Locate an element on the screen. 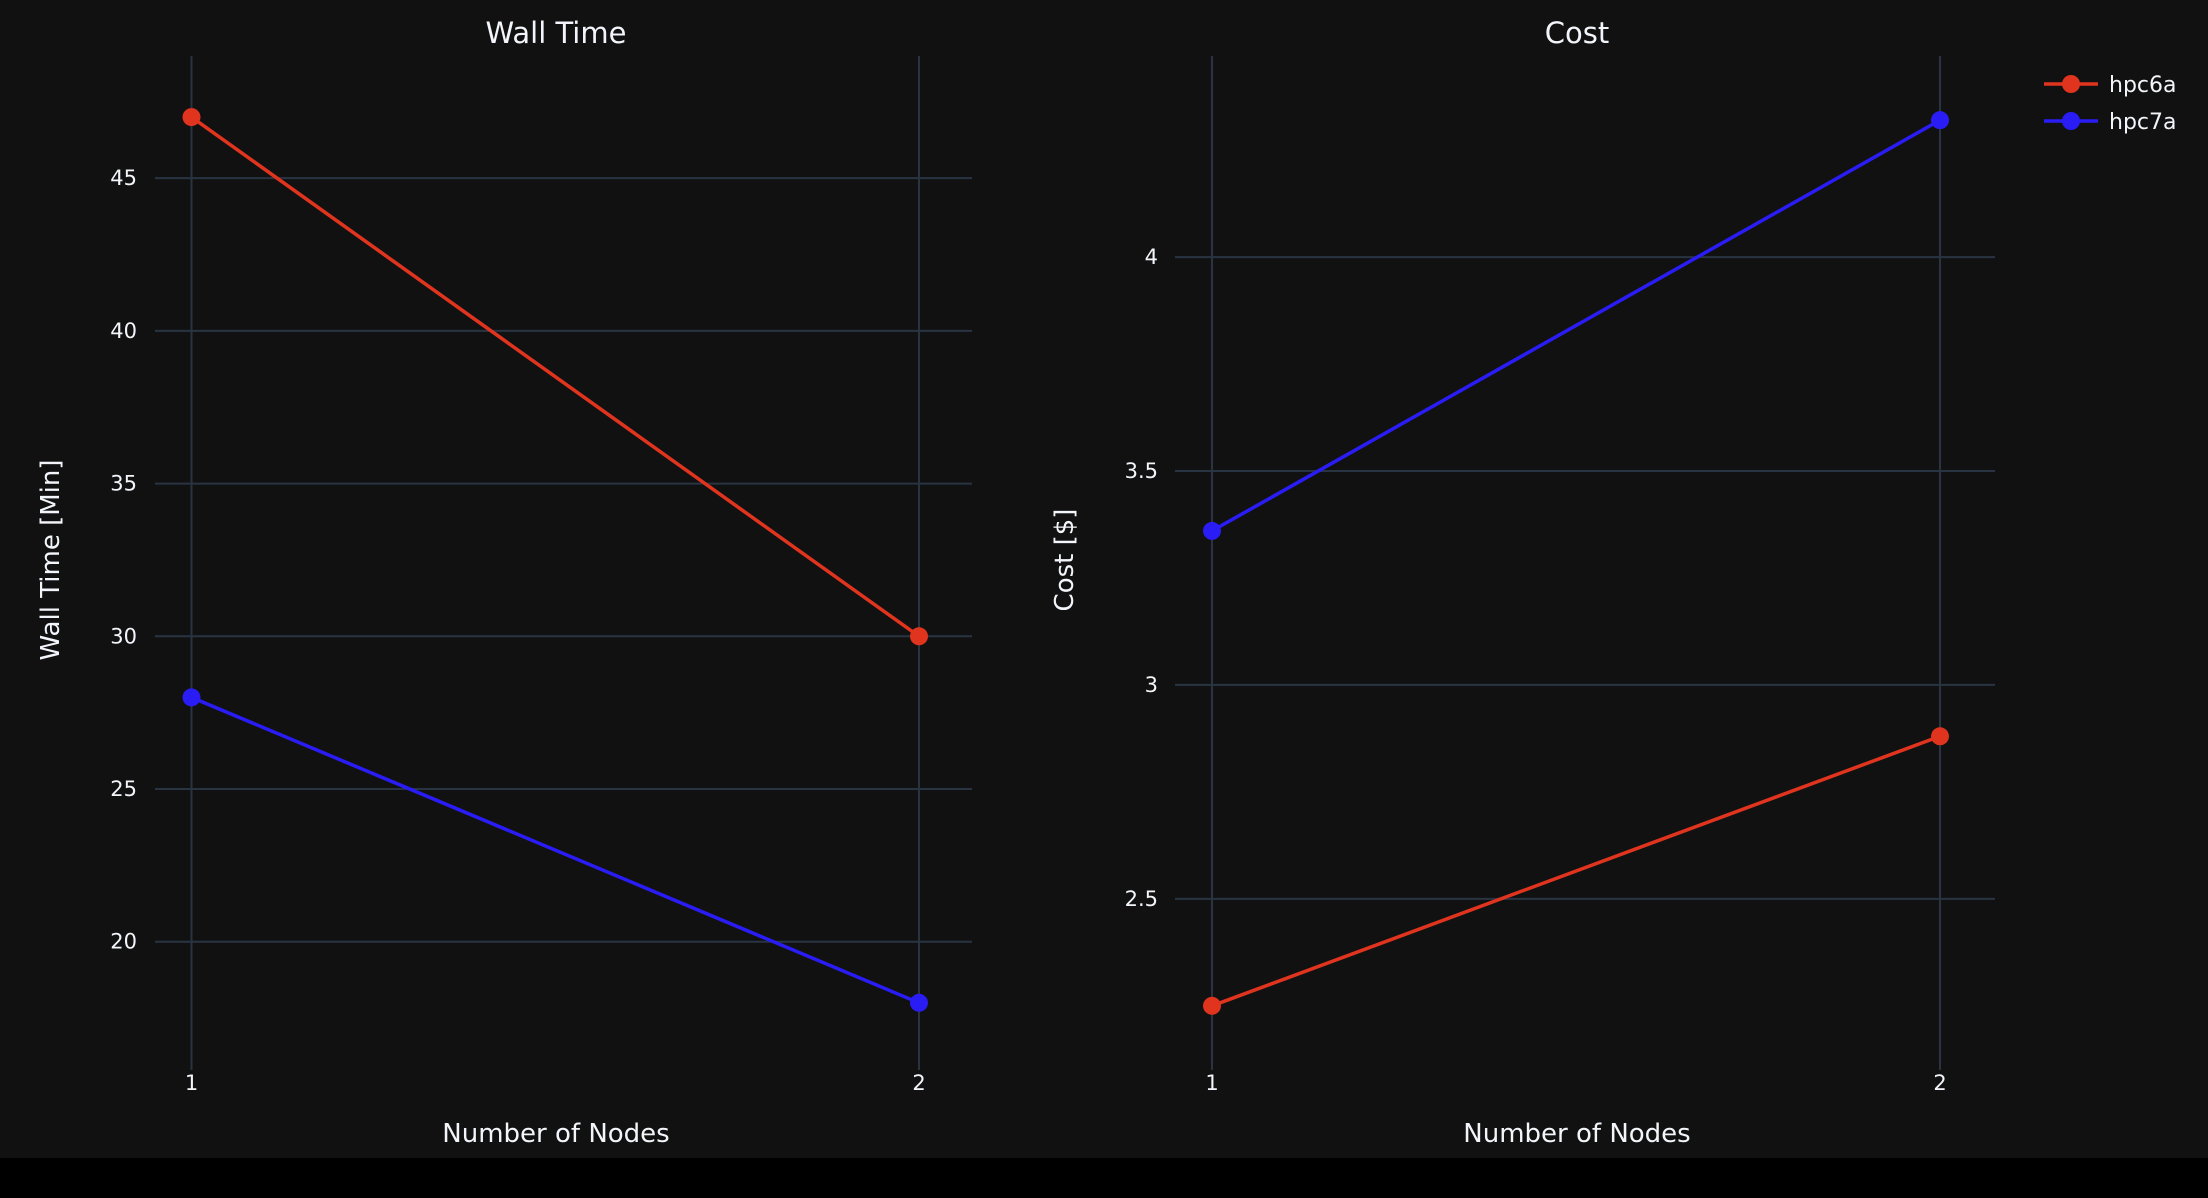 Image resolution: width=2208 pixels, height=1198 pixels. legend-label: hpc7a is located at coordinates (2142, 122).